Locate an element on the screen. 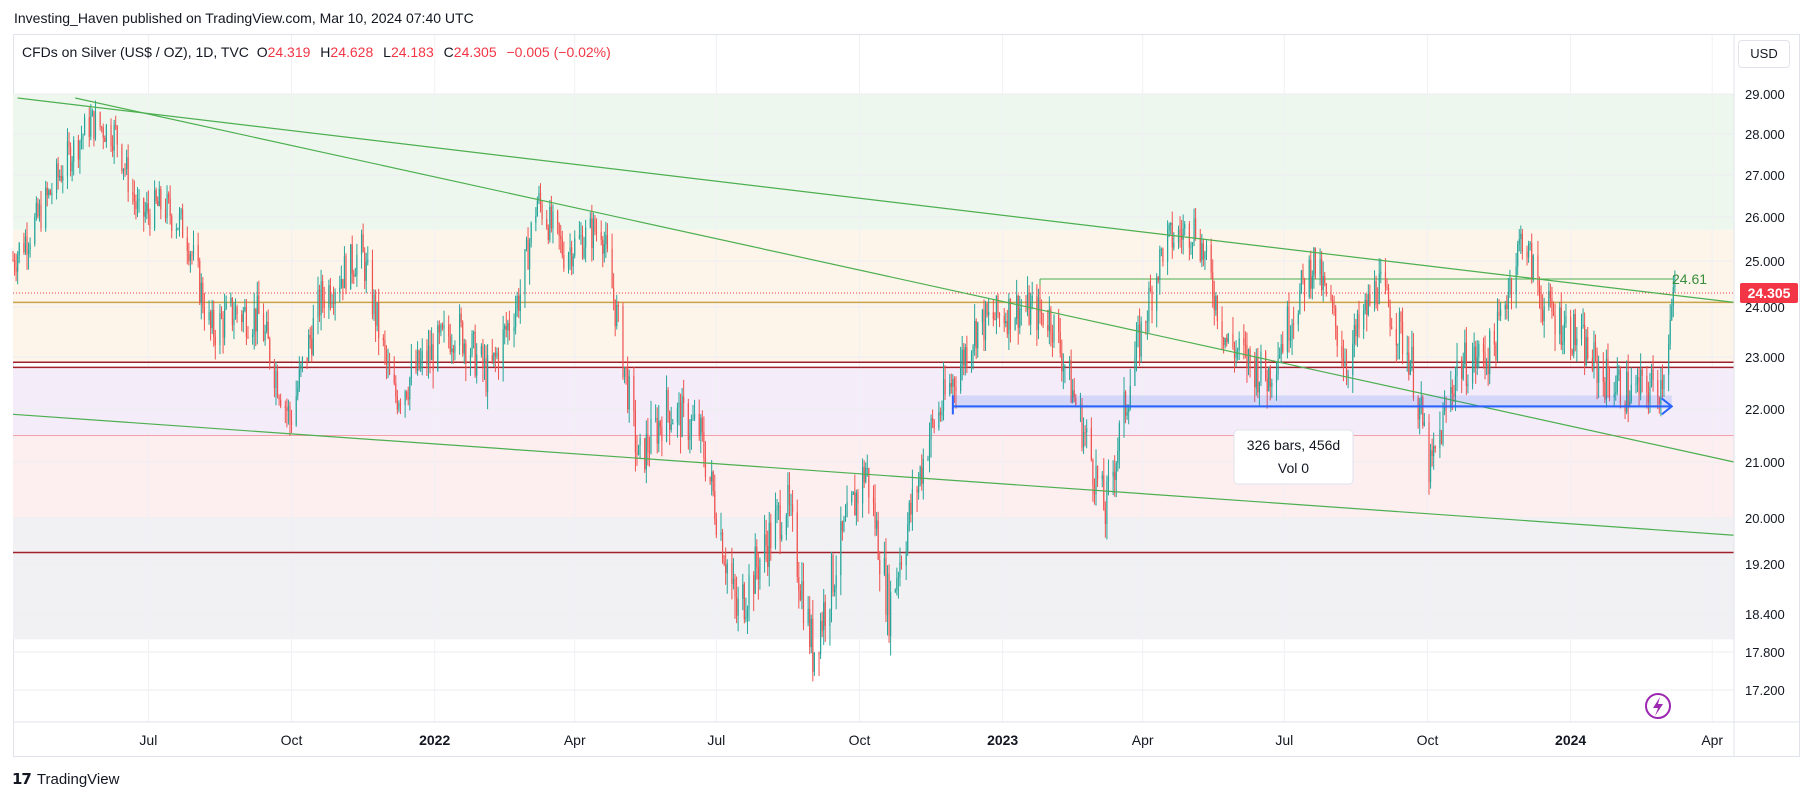 The width and height of the screenshot is (1814, 802). range-measure is located at coordinates (1312, 405).